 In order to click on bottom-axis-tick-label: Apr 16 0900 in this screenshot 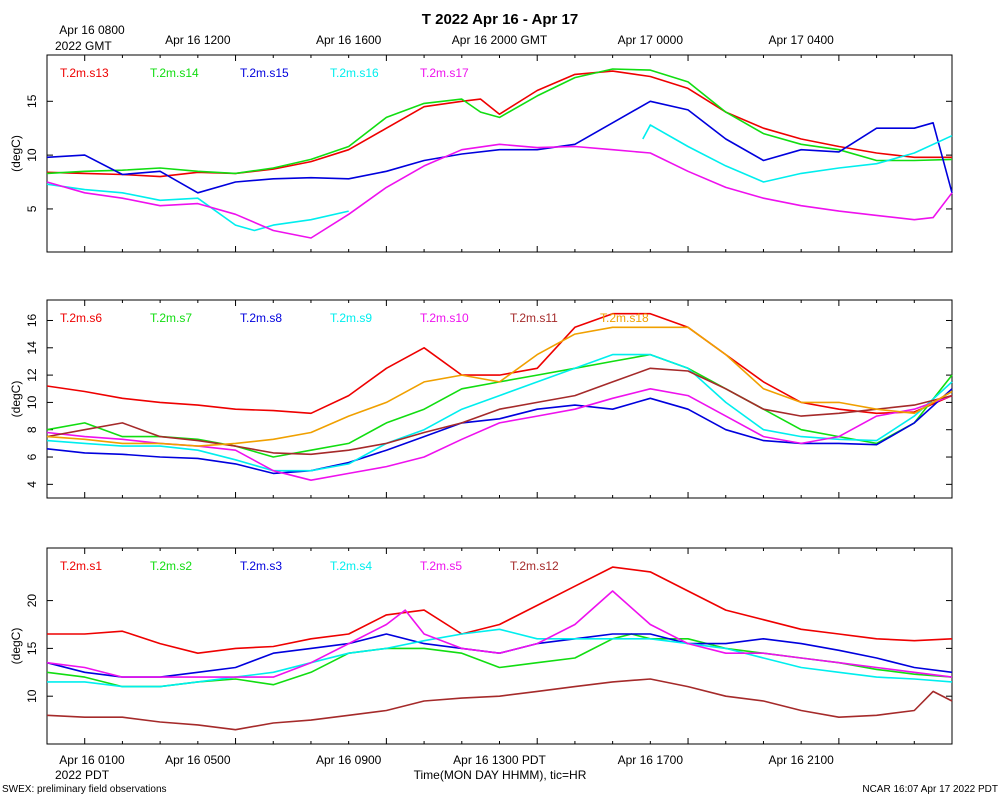, I will do `click(349, 760)`.